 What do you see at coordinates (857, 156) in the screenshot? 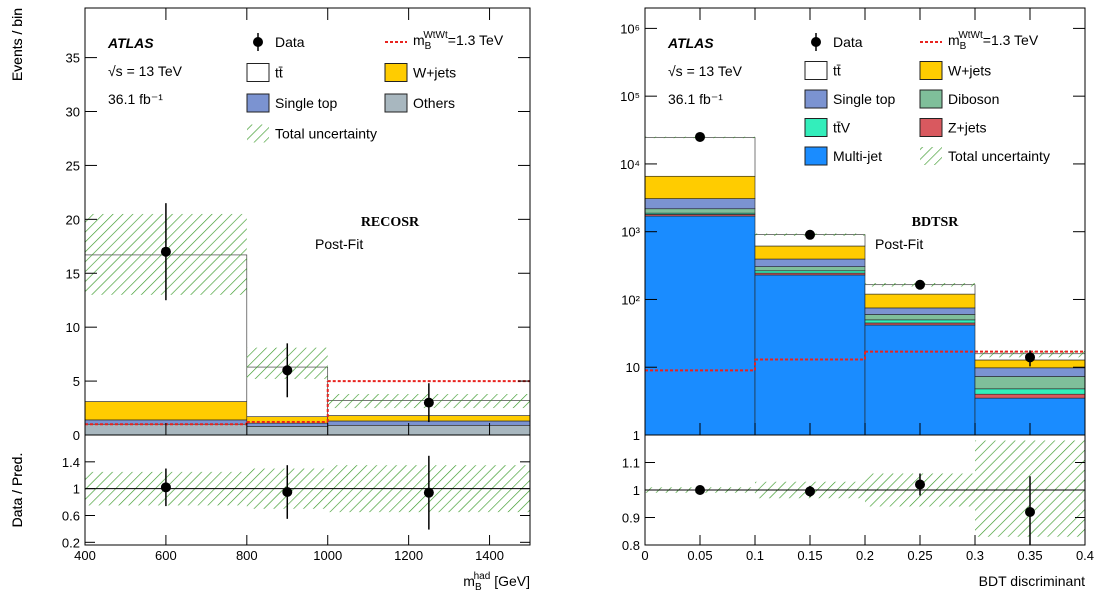
I see `legend-label: Multi-jet` at bounding box center [857, 156].